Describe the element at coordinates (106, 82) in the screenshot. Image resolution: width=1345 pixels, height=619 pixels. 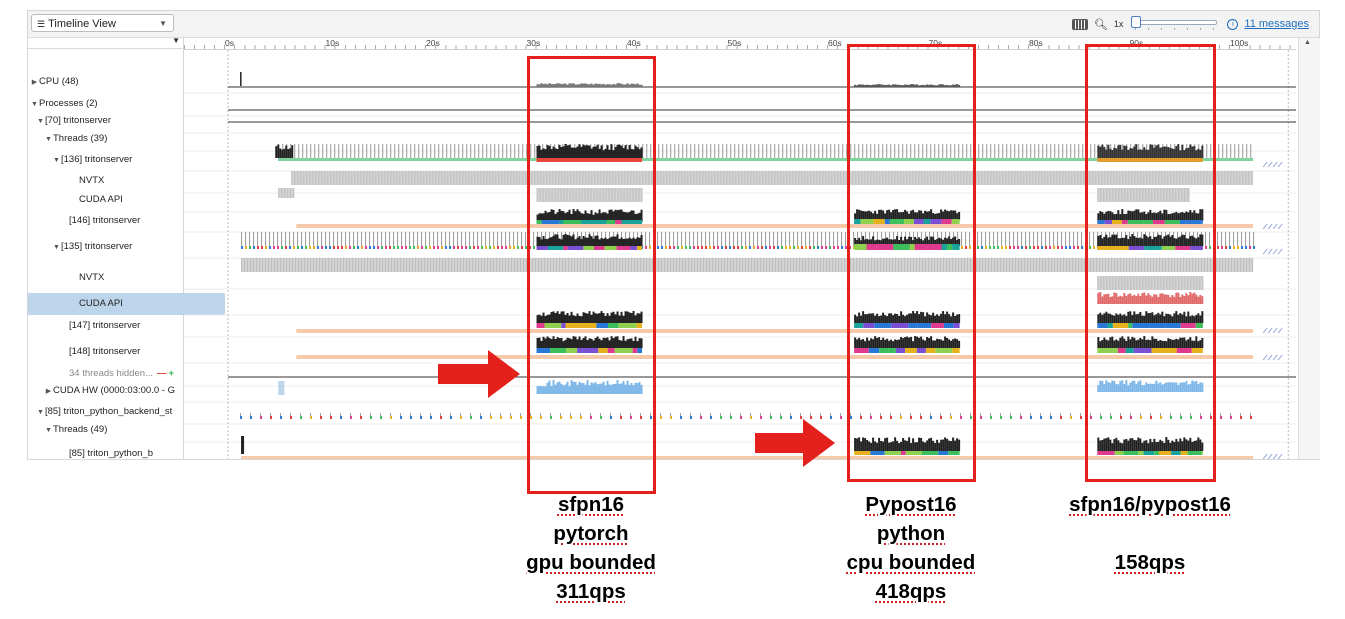
I see `tree-row: ▶ CPU (48)` at that location.